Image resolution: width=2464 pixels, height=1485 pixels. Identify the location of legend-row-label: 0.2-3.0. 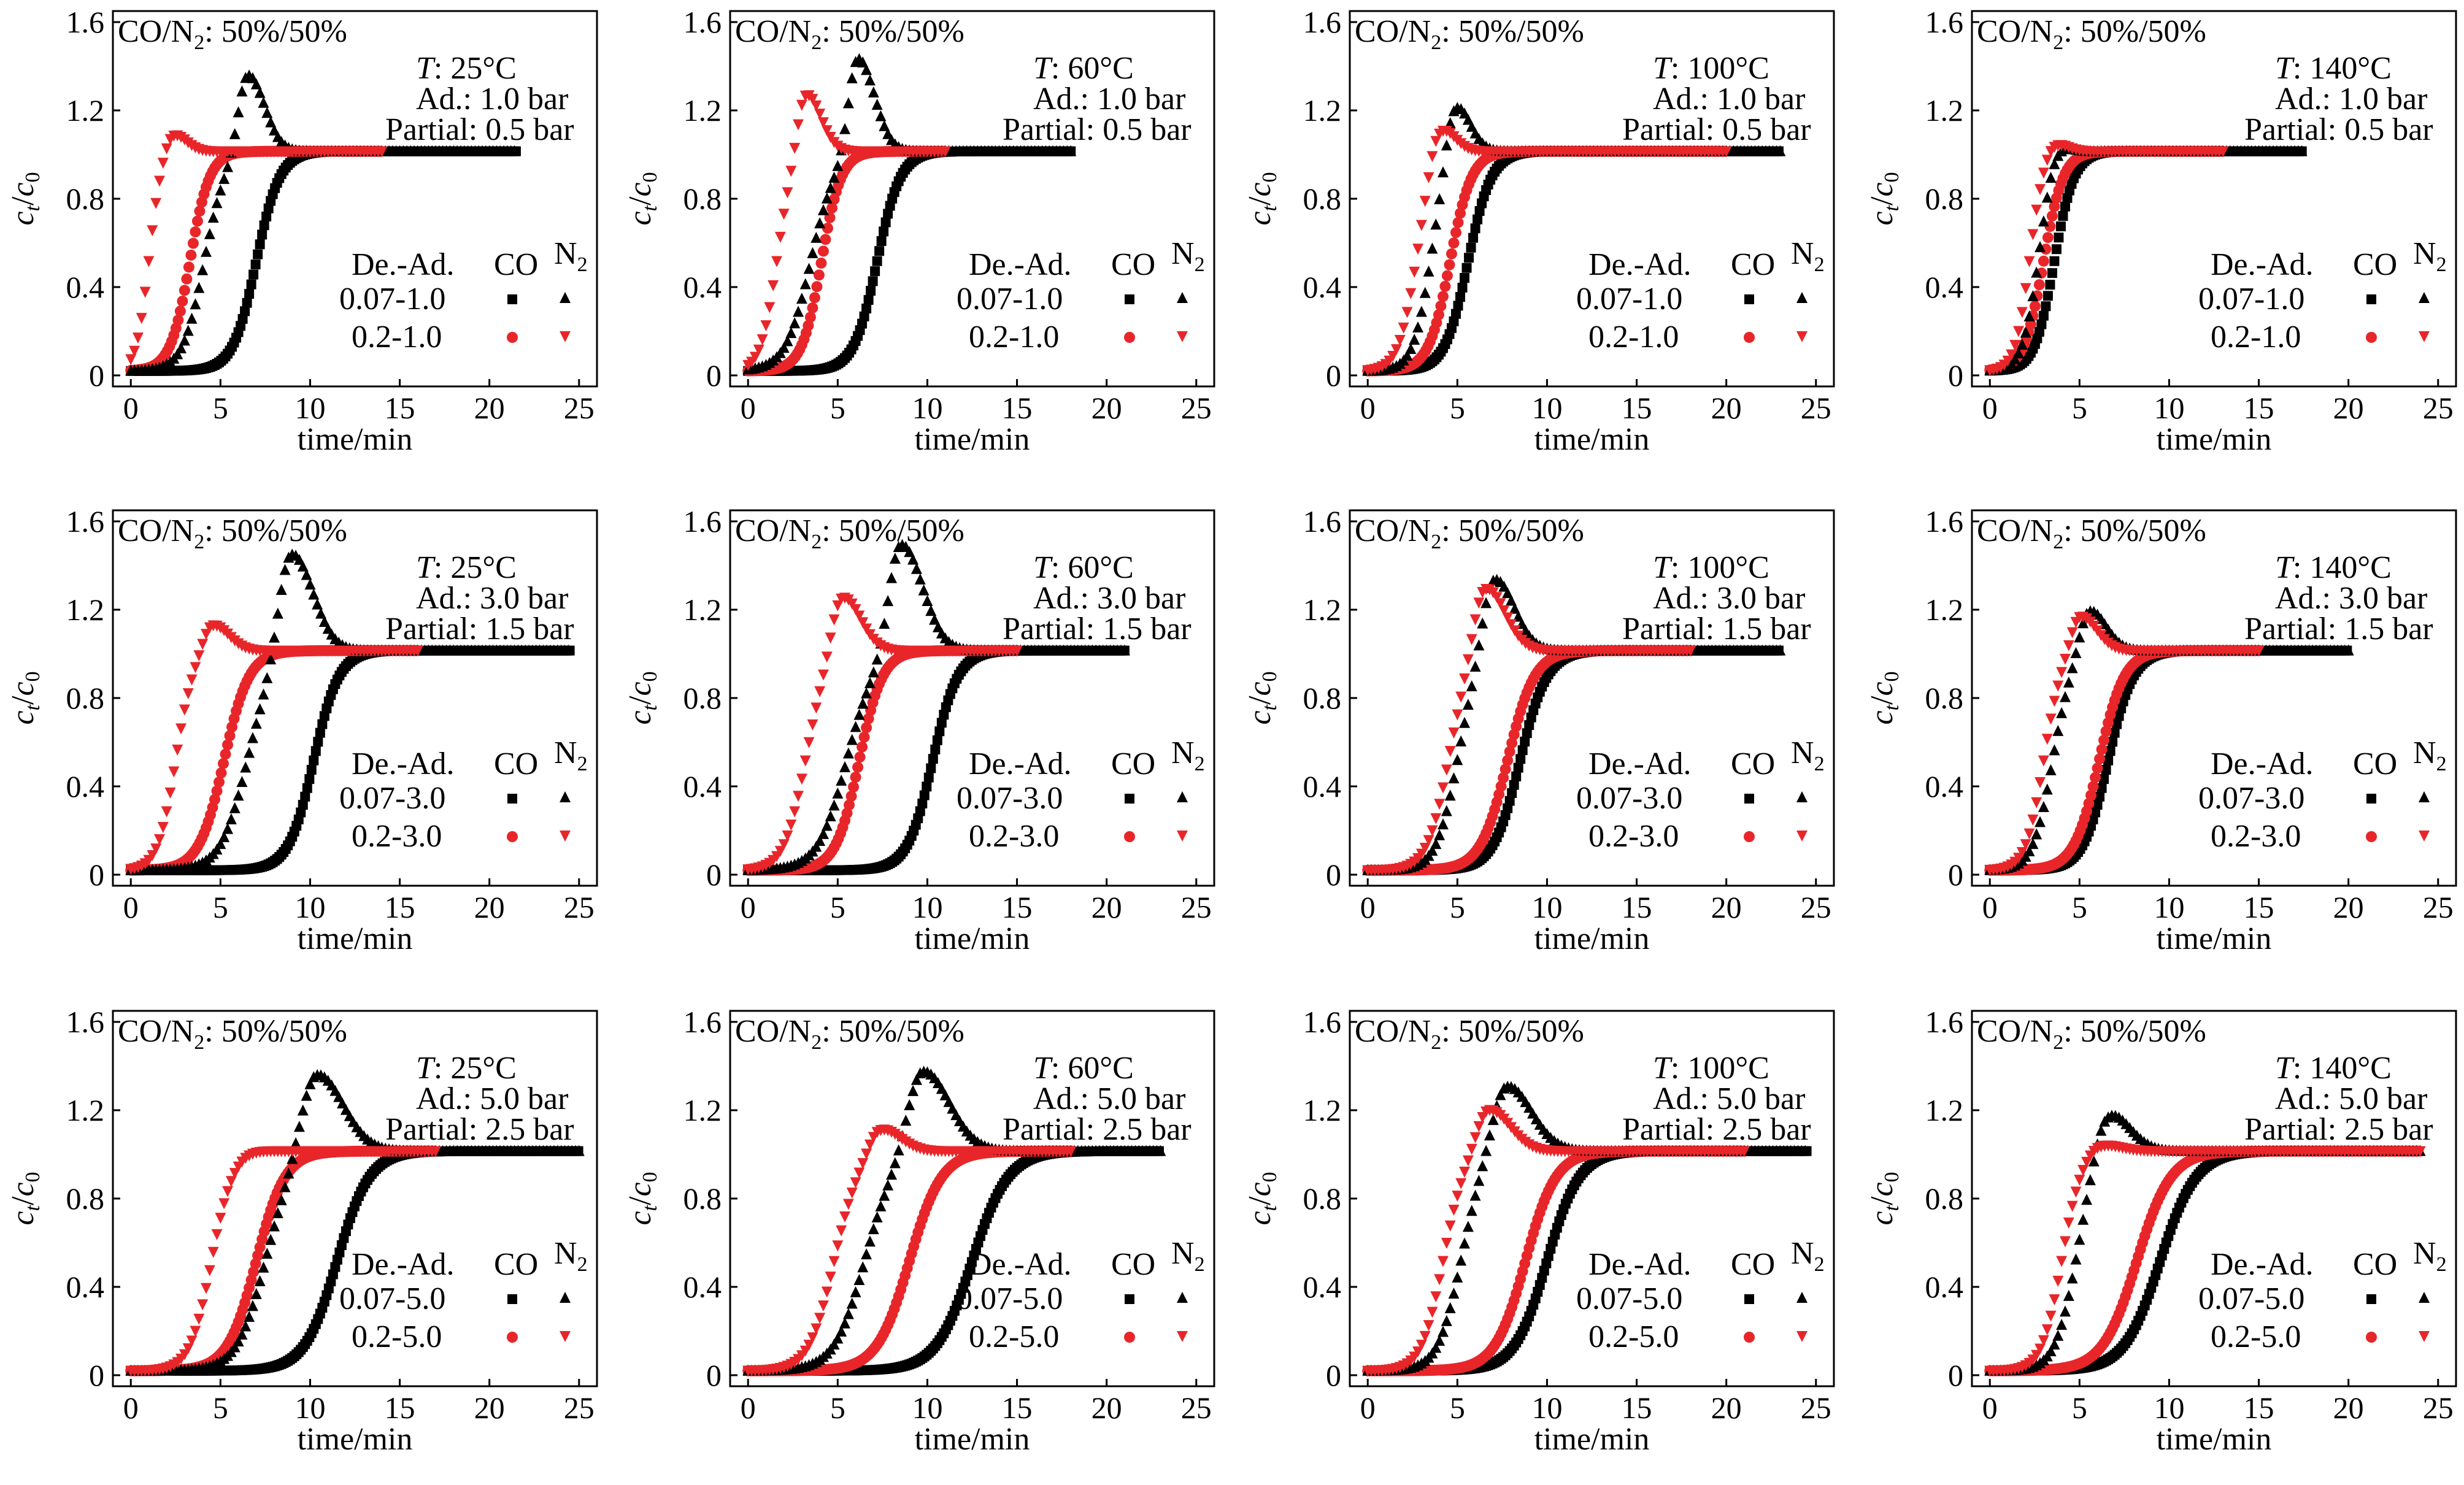
(397, 836).